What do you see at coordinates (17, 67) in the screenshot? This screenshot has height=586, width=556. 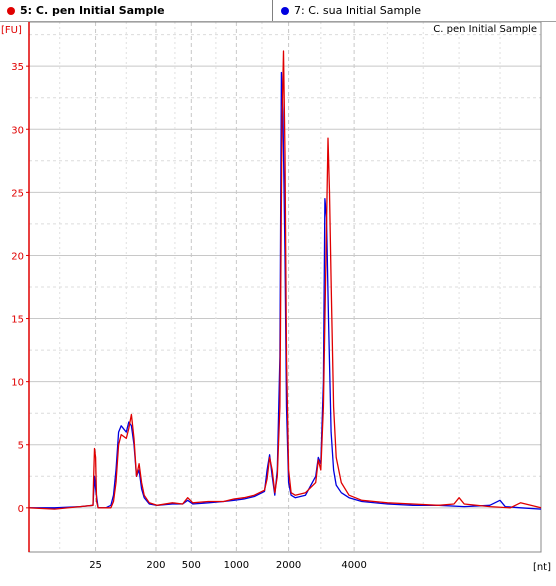 I see `y-tick-label: 35` at bounding box center [17, 67].